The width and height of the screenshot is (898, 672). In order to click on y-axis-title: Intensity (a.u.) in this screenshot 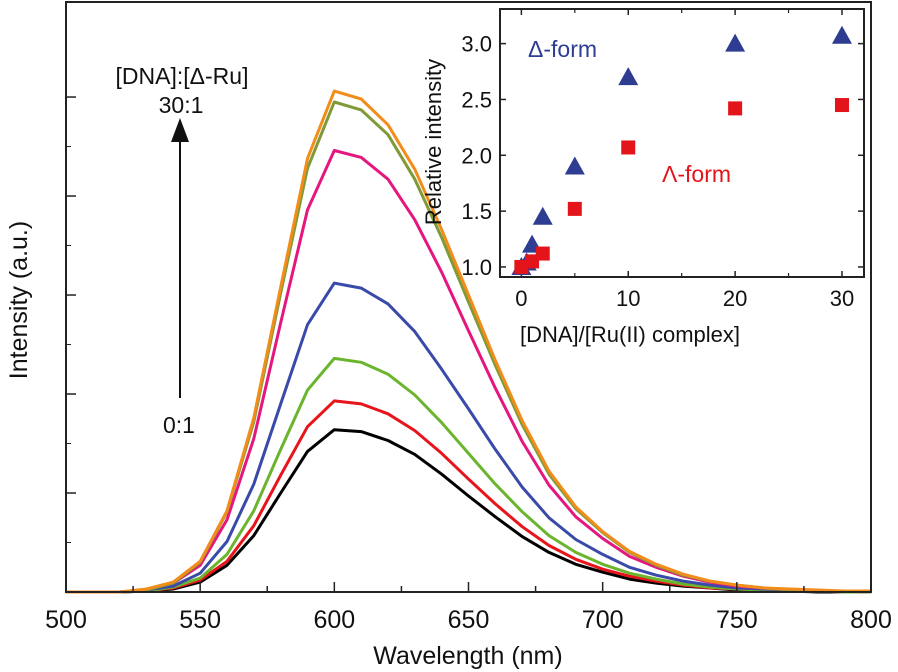, I will do `click(19, 300)`.